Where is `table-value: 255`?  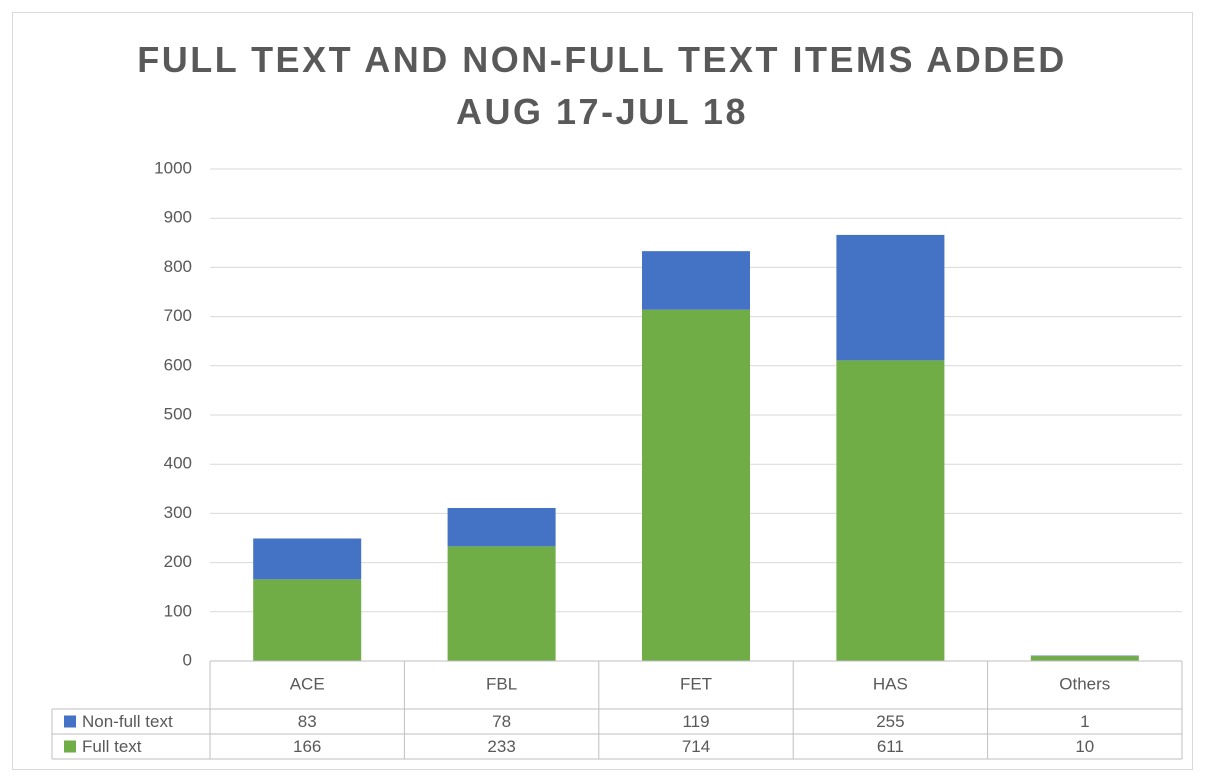 table-value: 255 is located at coordinates (890, 721).